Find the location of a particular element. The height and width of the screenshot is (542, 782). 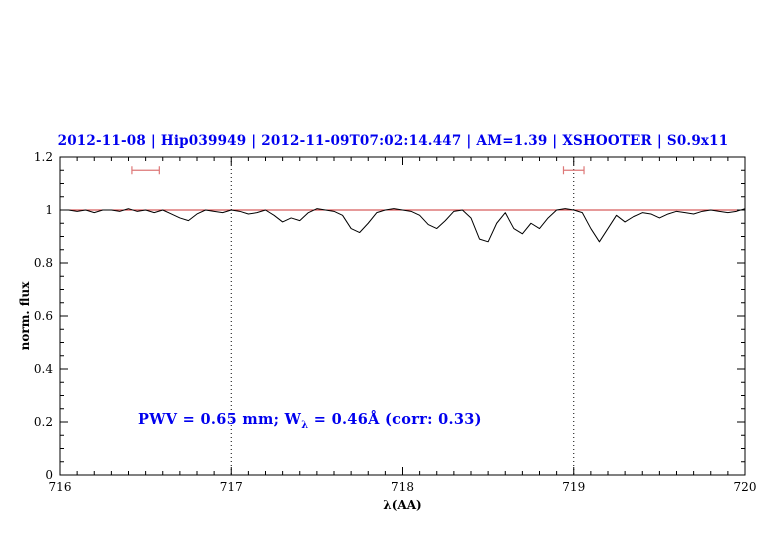

x-axis-label: λ(AA) is located at coordinates (402, 505).